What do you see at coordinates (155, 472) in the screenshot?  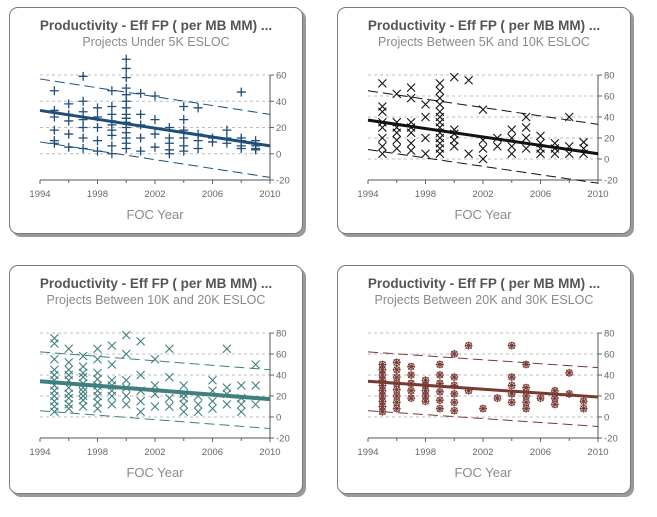 I see `x-axis-label: FOC Year` at bounding box center [155, 472].